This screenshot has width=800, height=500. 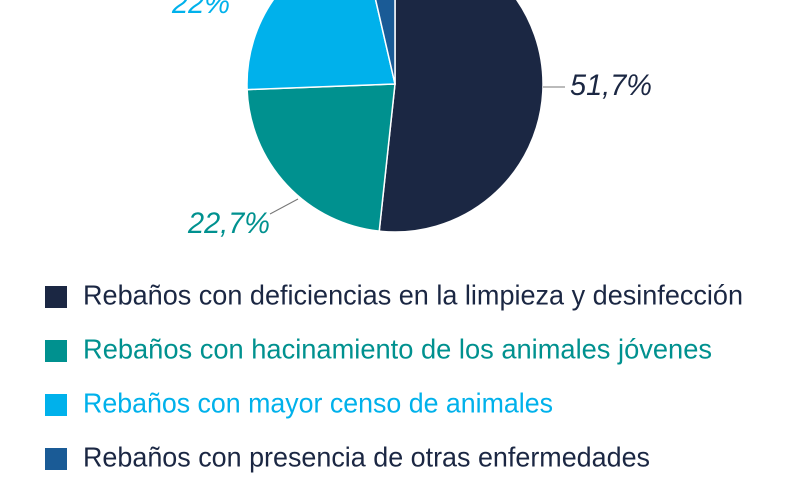 I want to click on value-label: 51,7%, so click(x=611, y=85).